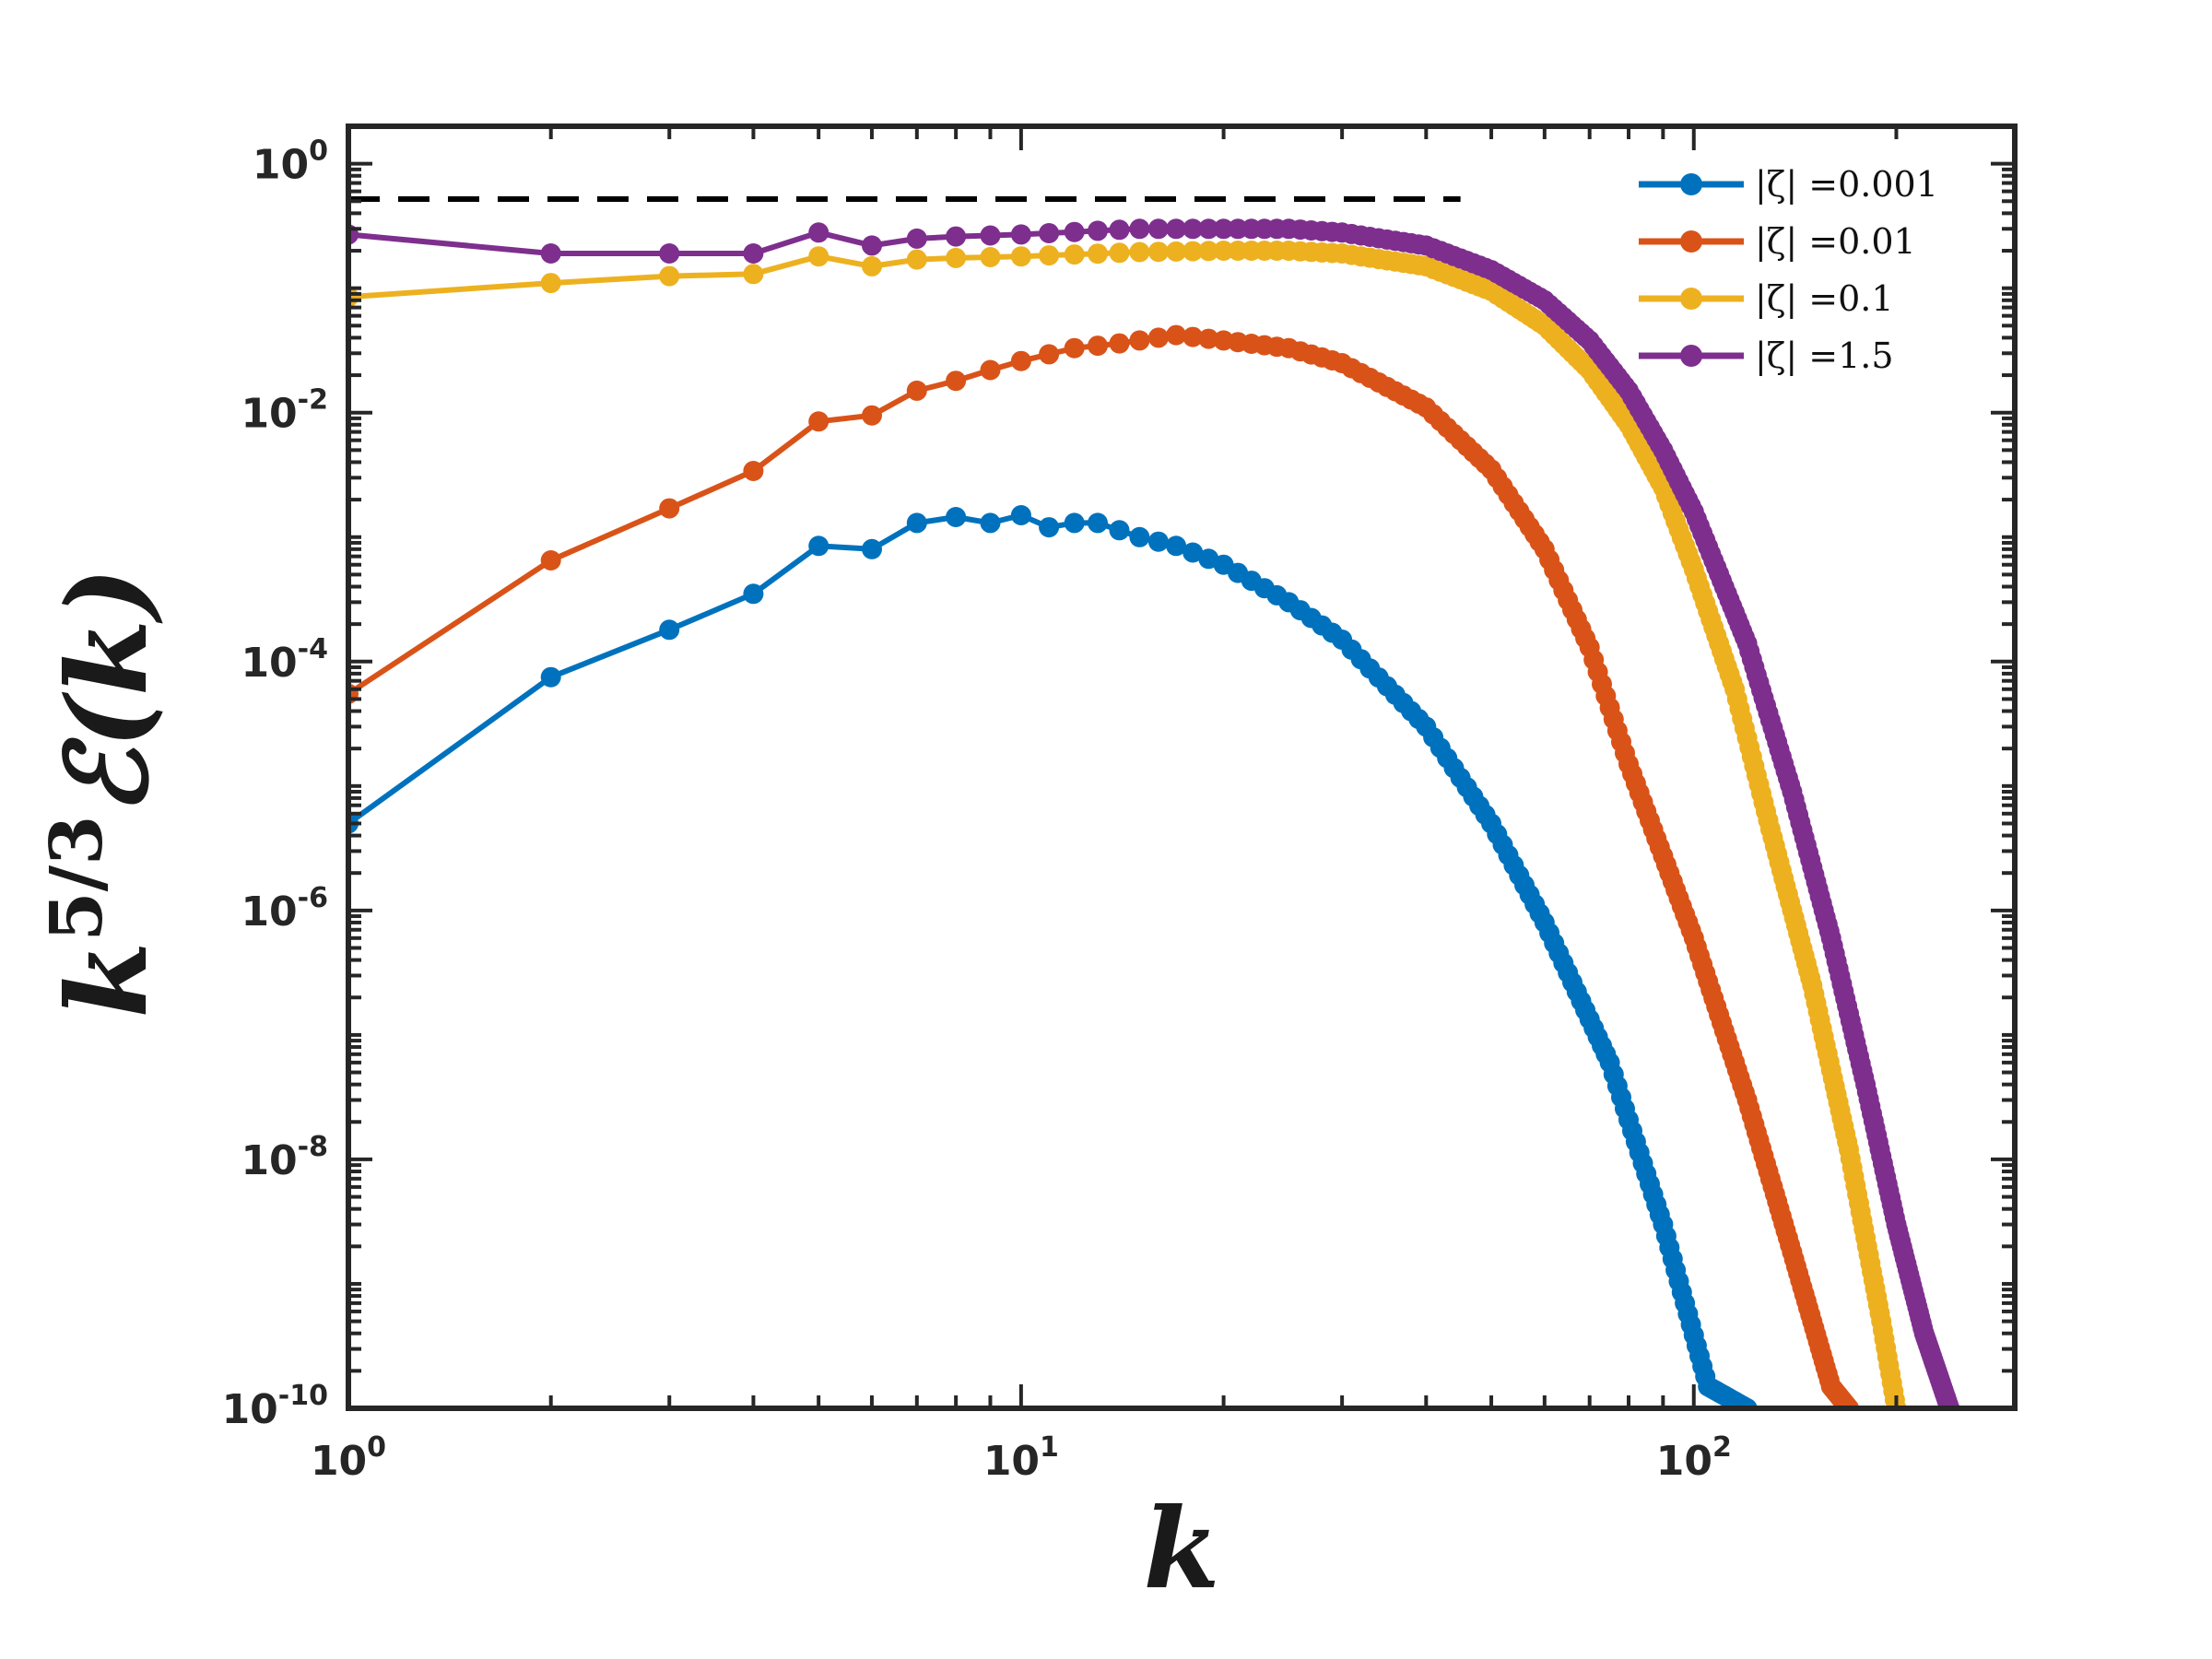 The width and height of the screenshot is (2212, 1659). I want to click on legend: |ζ| =0.001 |ζ| =0.01 |ζ| =0.1 |ζ| =1.5, so click(1788, 270).